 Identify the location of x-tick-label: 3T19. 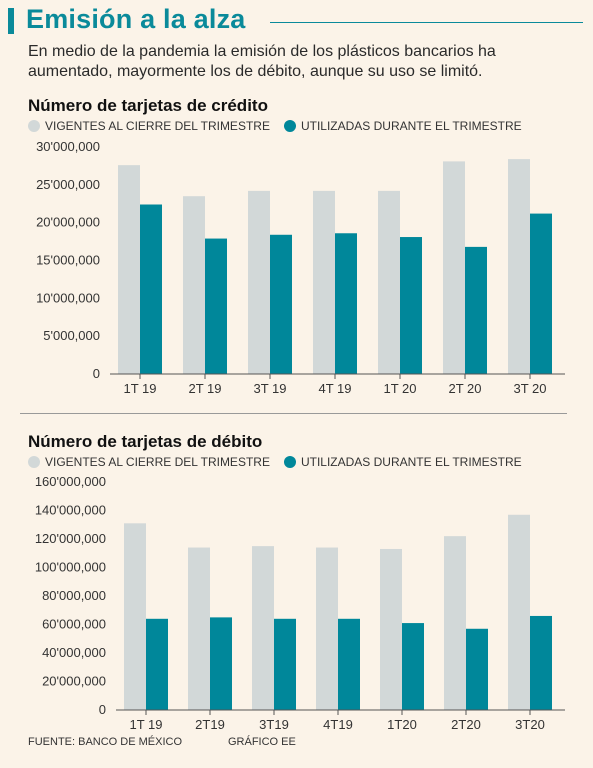
(274, 724).